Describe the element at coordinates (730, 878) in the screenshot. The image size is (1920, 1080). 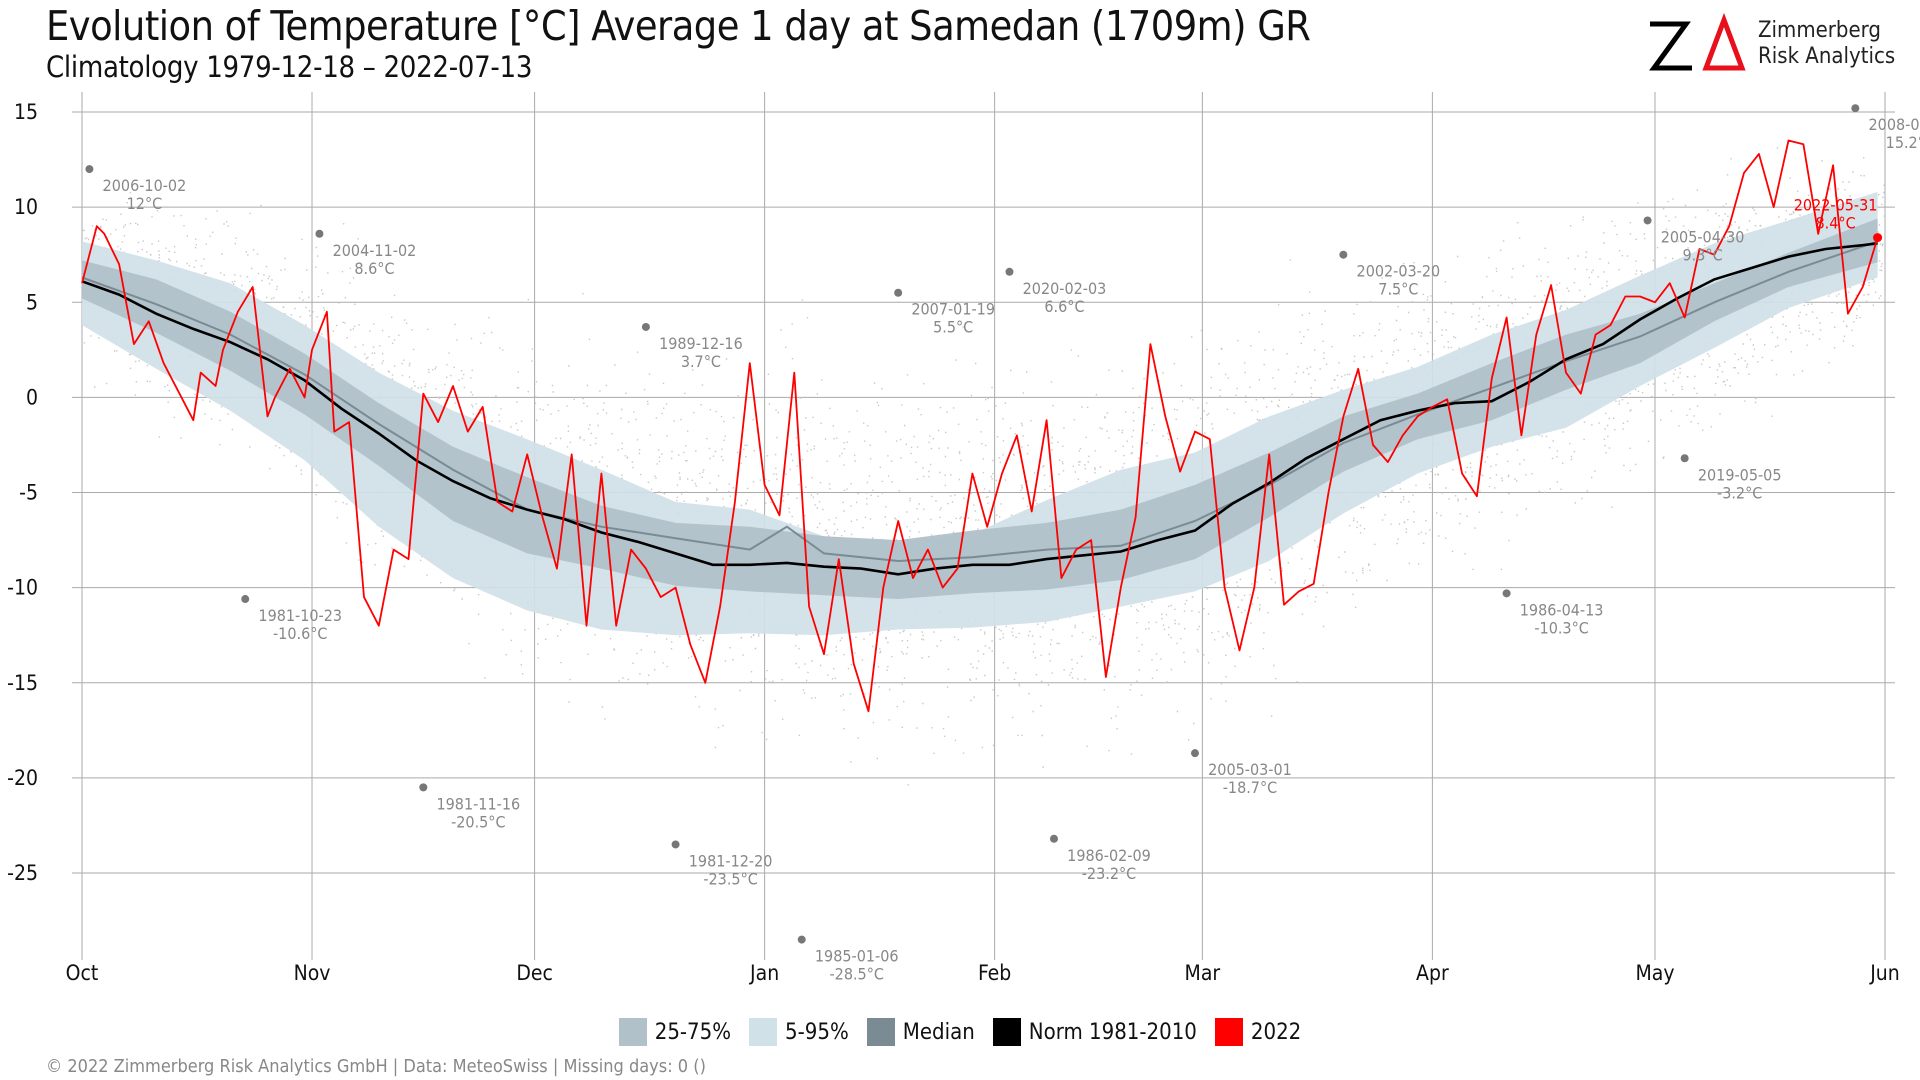
I see `record-value-label: -23.5°C` at that location.